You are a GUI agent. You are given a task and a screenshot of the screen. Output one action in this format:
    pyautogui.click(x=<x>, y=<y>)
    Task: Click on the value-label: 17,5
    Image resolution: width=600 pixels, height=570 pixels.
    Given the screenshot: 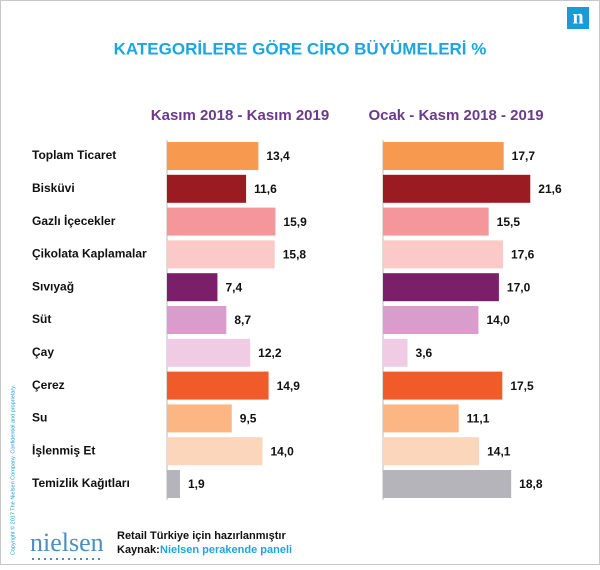 What is the action you would take?
    pyautogui.click(x=522, y=386)
    